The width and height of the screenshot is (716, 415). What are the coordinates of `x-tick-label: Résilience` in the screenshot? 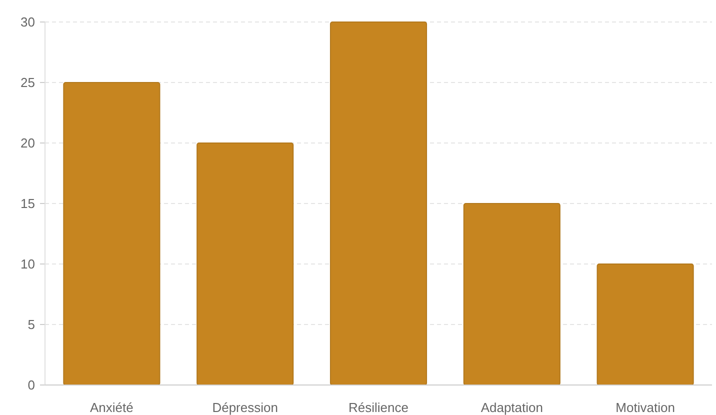 It's located at (378, 407).